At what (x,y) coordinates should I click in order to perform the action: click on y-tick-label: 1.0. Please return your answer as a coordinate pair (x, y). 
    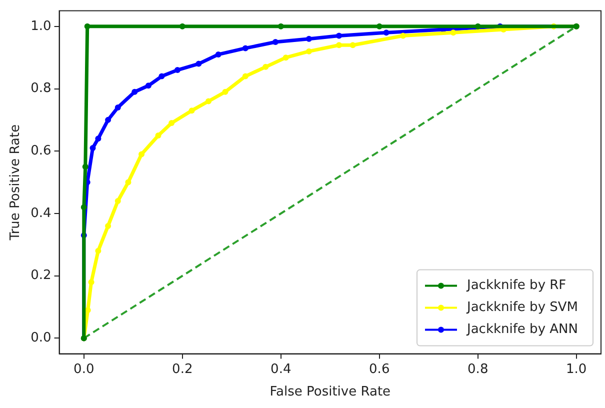
    Looking at the image, I should click on (41, 26).